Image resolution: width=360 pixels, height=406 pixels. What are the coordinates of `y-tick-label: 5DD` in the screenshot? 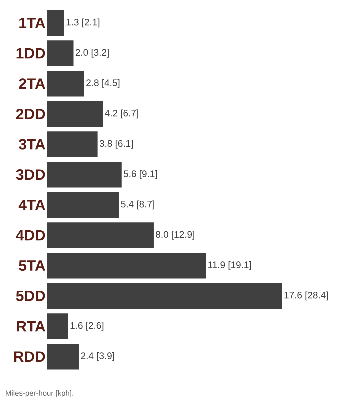 It's located at (31, 296).